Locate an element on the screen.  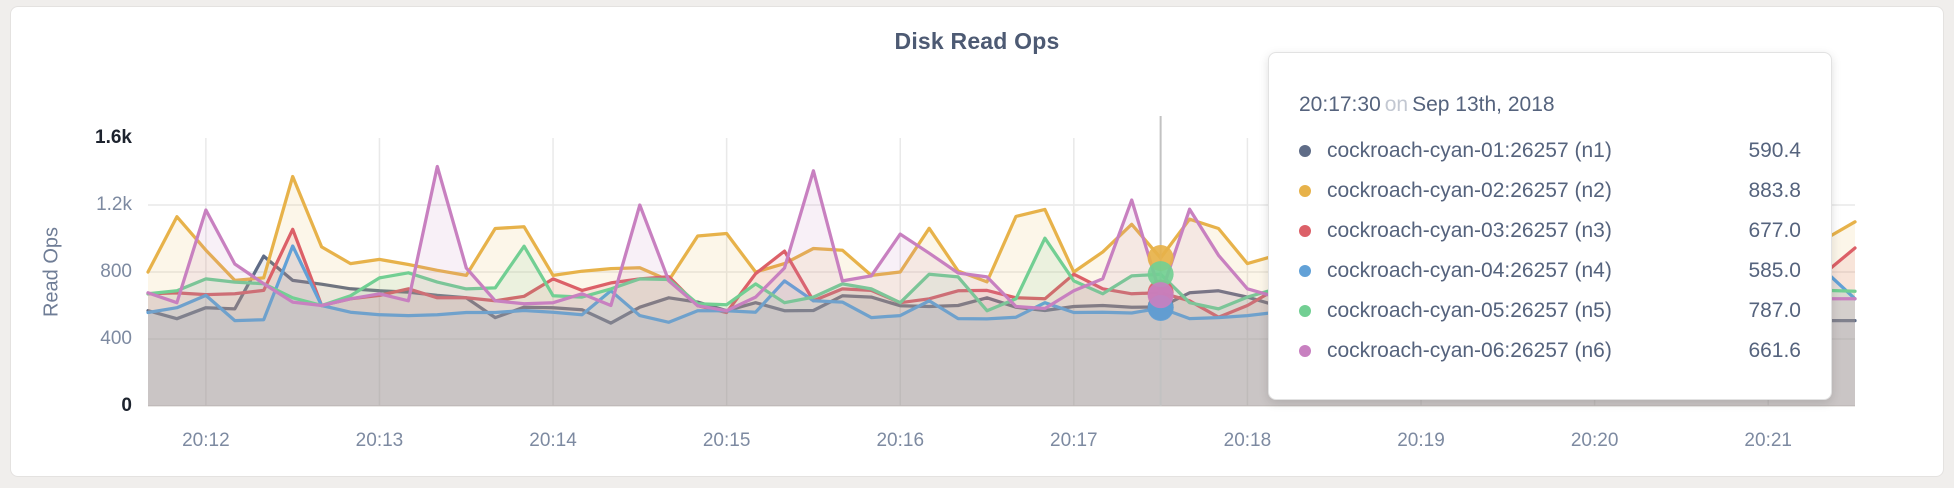
series-dot-n1-icon is located at coordinates (1305, 151).